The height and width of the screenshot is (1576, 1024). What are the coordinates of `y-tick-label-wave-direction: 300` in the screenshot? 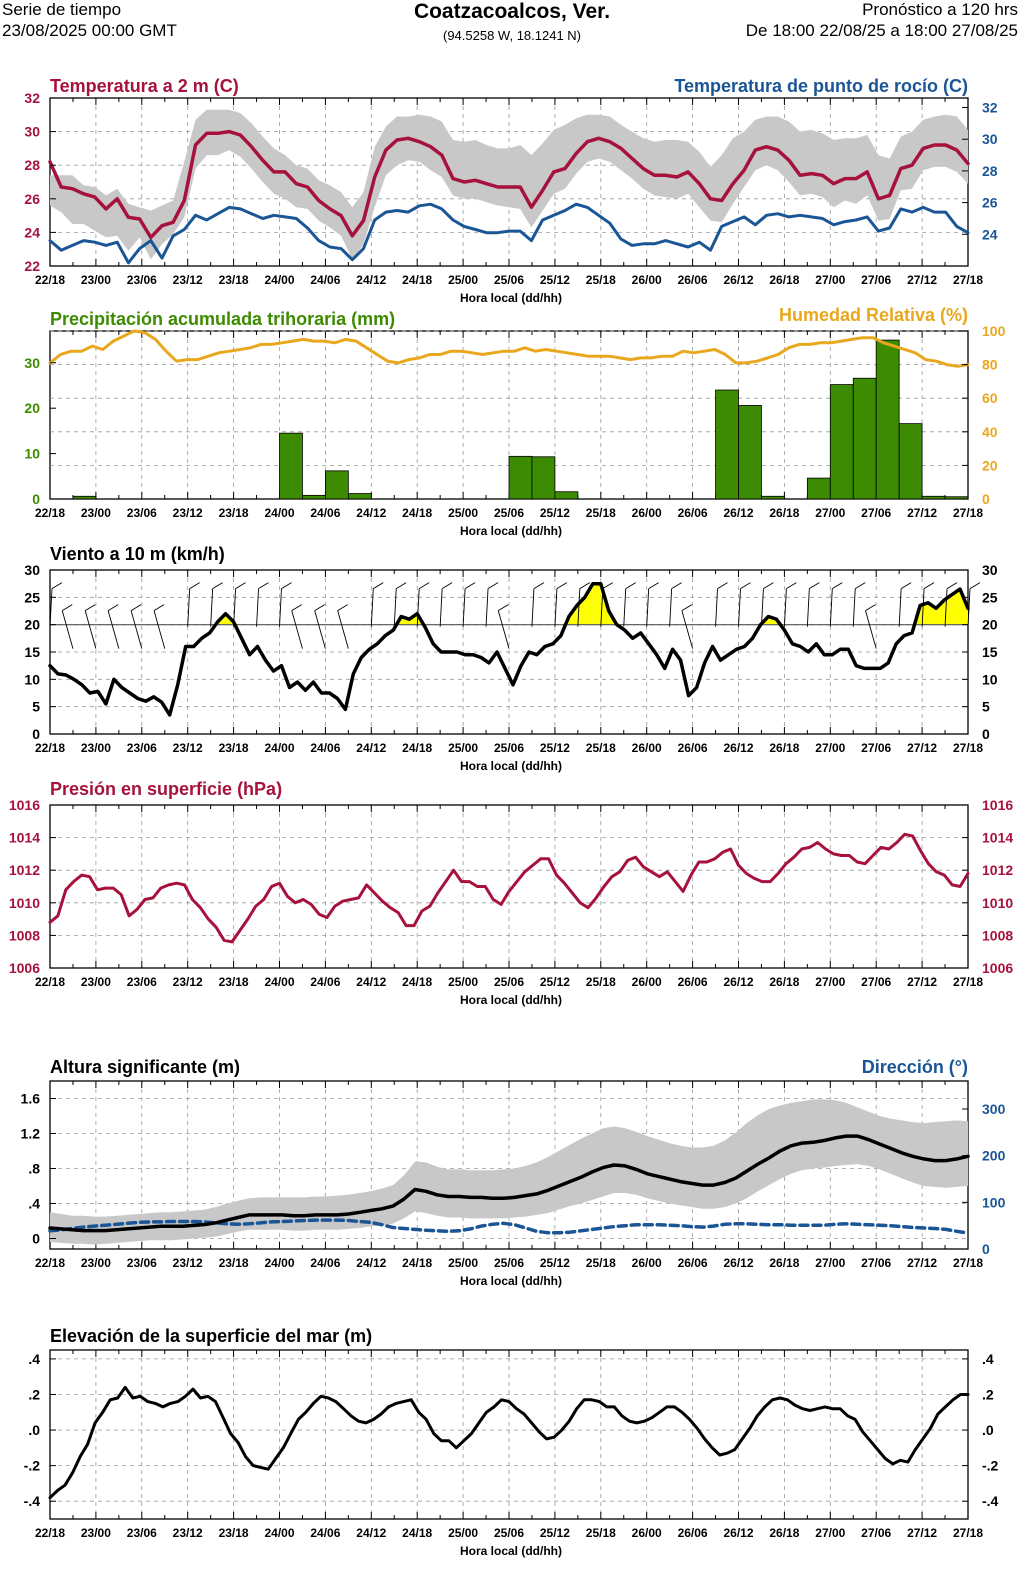 It's located at (994, 1109).